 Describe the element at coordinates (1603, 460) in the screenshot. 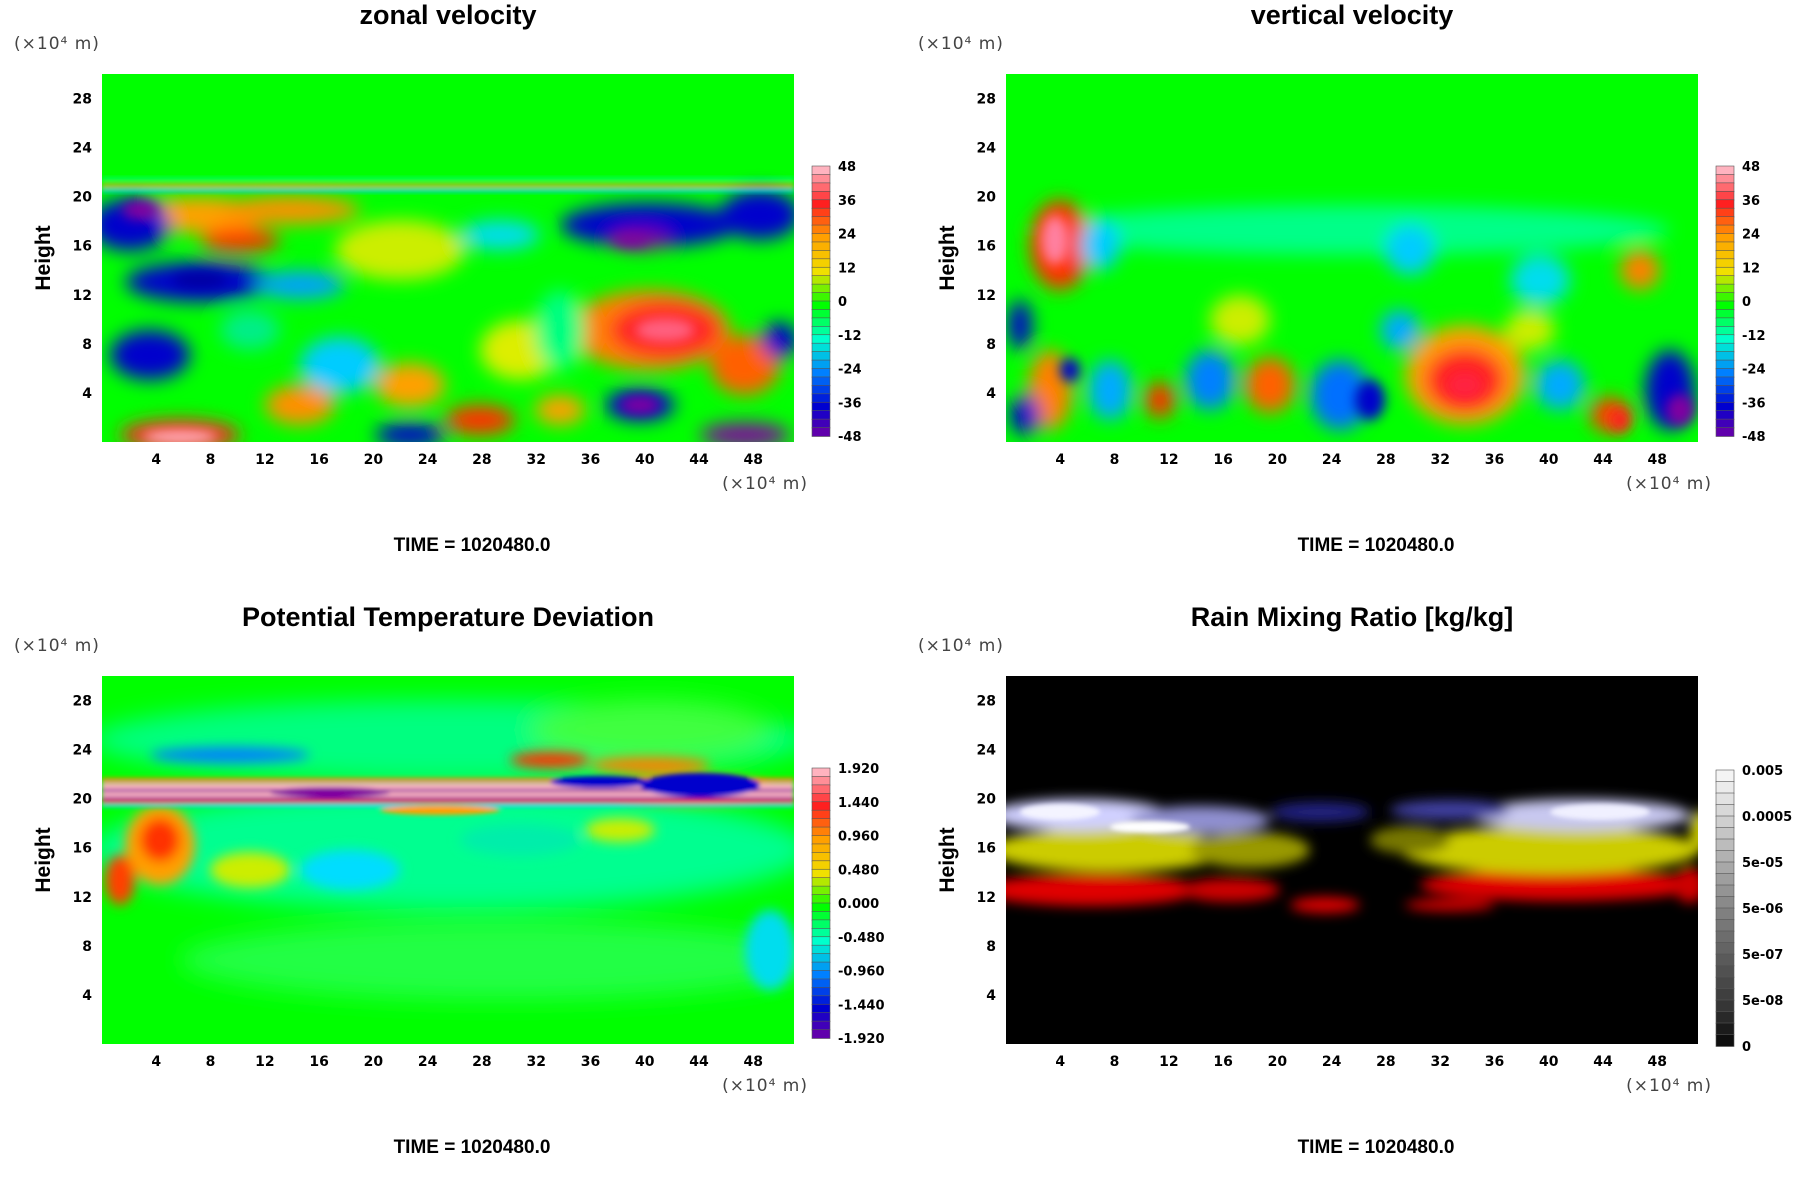

I see `x-tick-label: 44` at that location.